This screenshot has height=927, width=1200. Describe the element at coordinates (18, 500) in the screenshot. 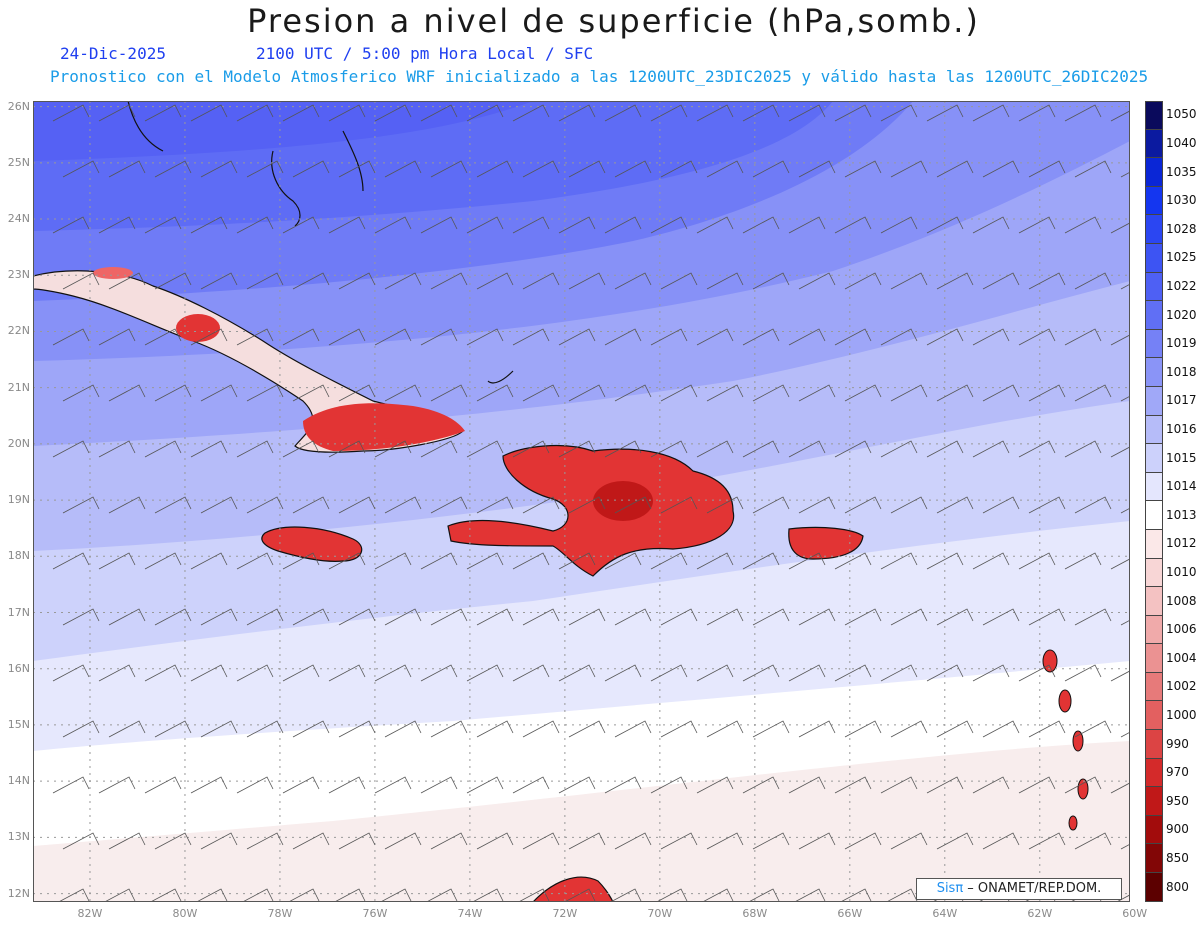

I see `lat-label: 19N` at that location.